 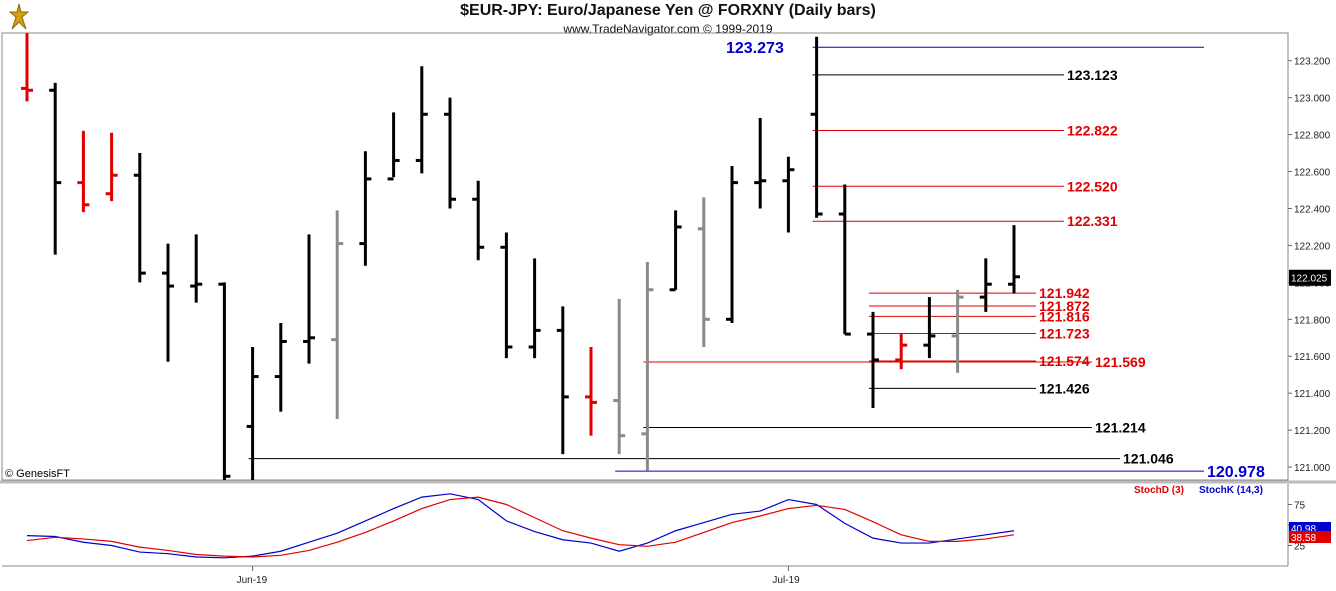 I want to click on price-tick-label: 122.400, so click(x=1312, y=209).